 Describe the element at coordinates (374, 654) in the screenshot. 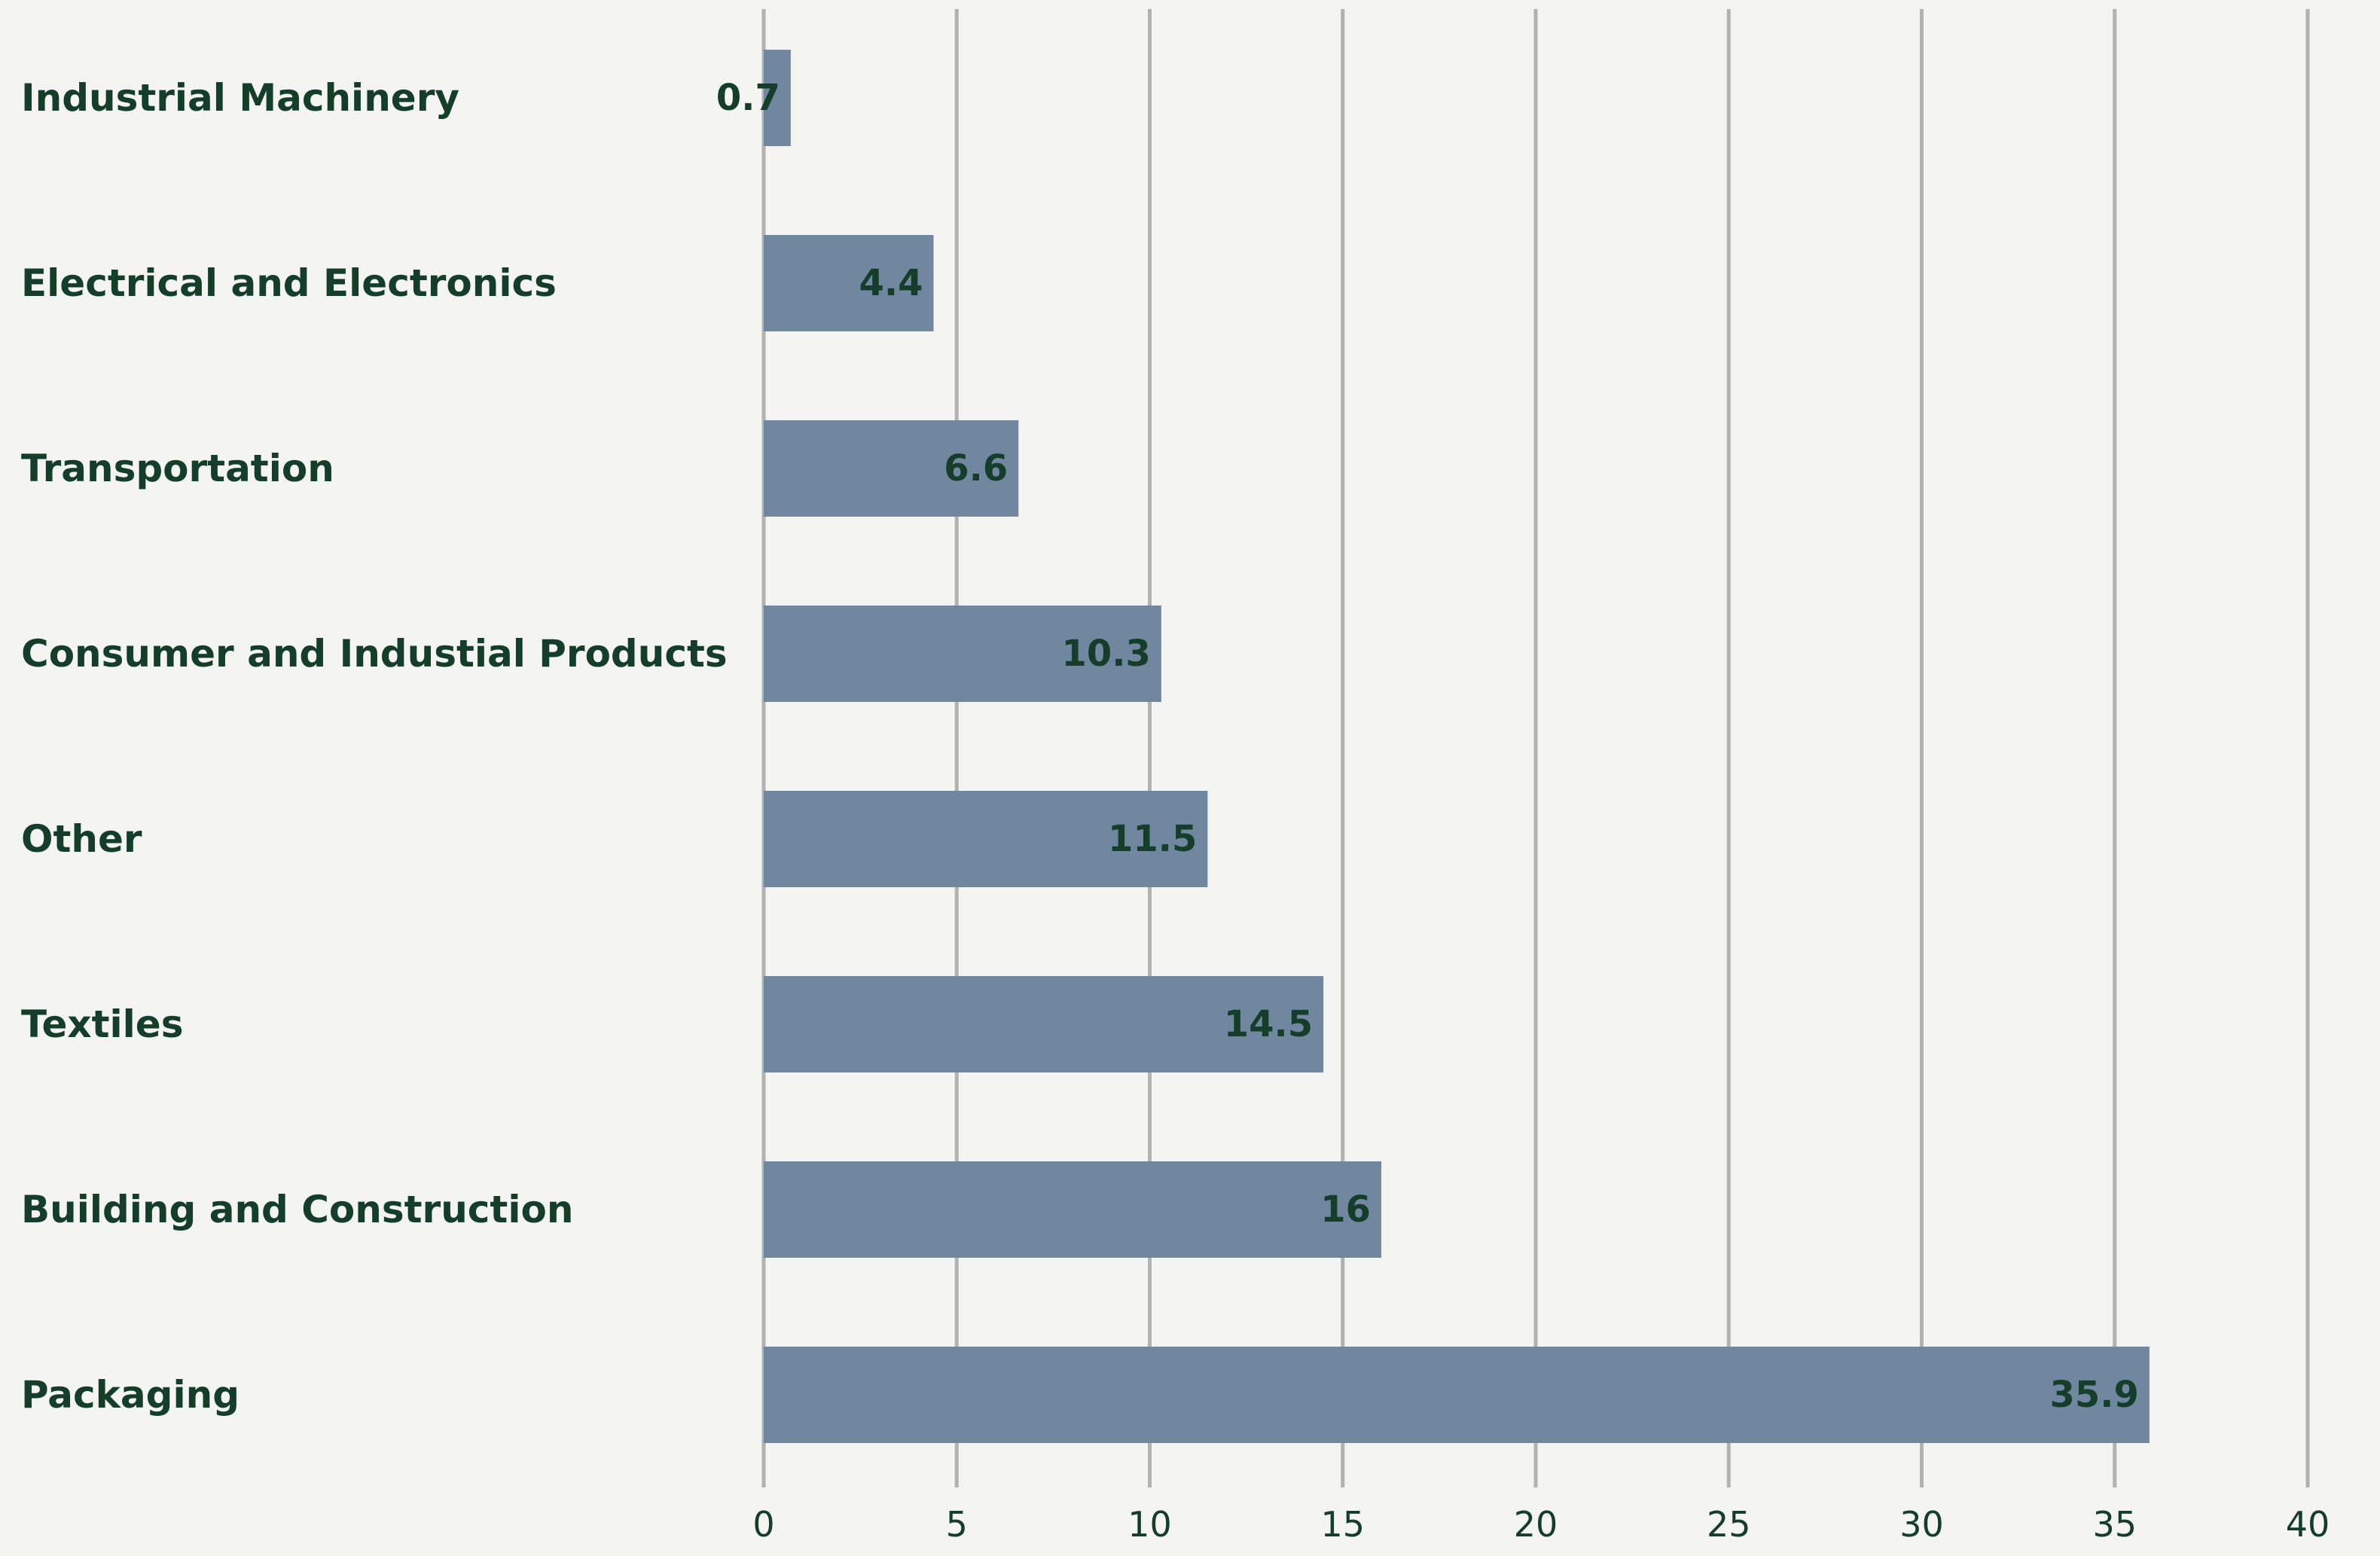

I see `category-label: Consumer and Industial Products` at that location.